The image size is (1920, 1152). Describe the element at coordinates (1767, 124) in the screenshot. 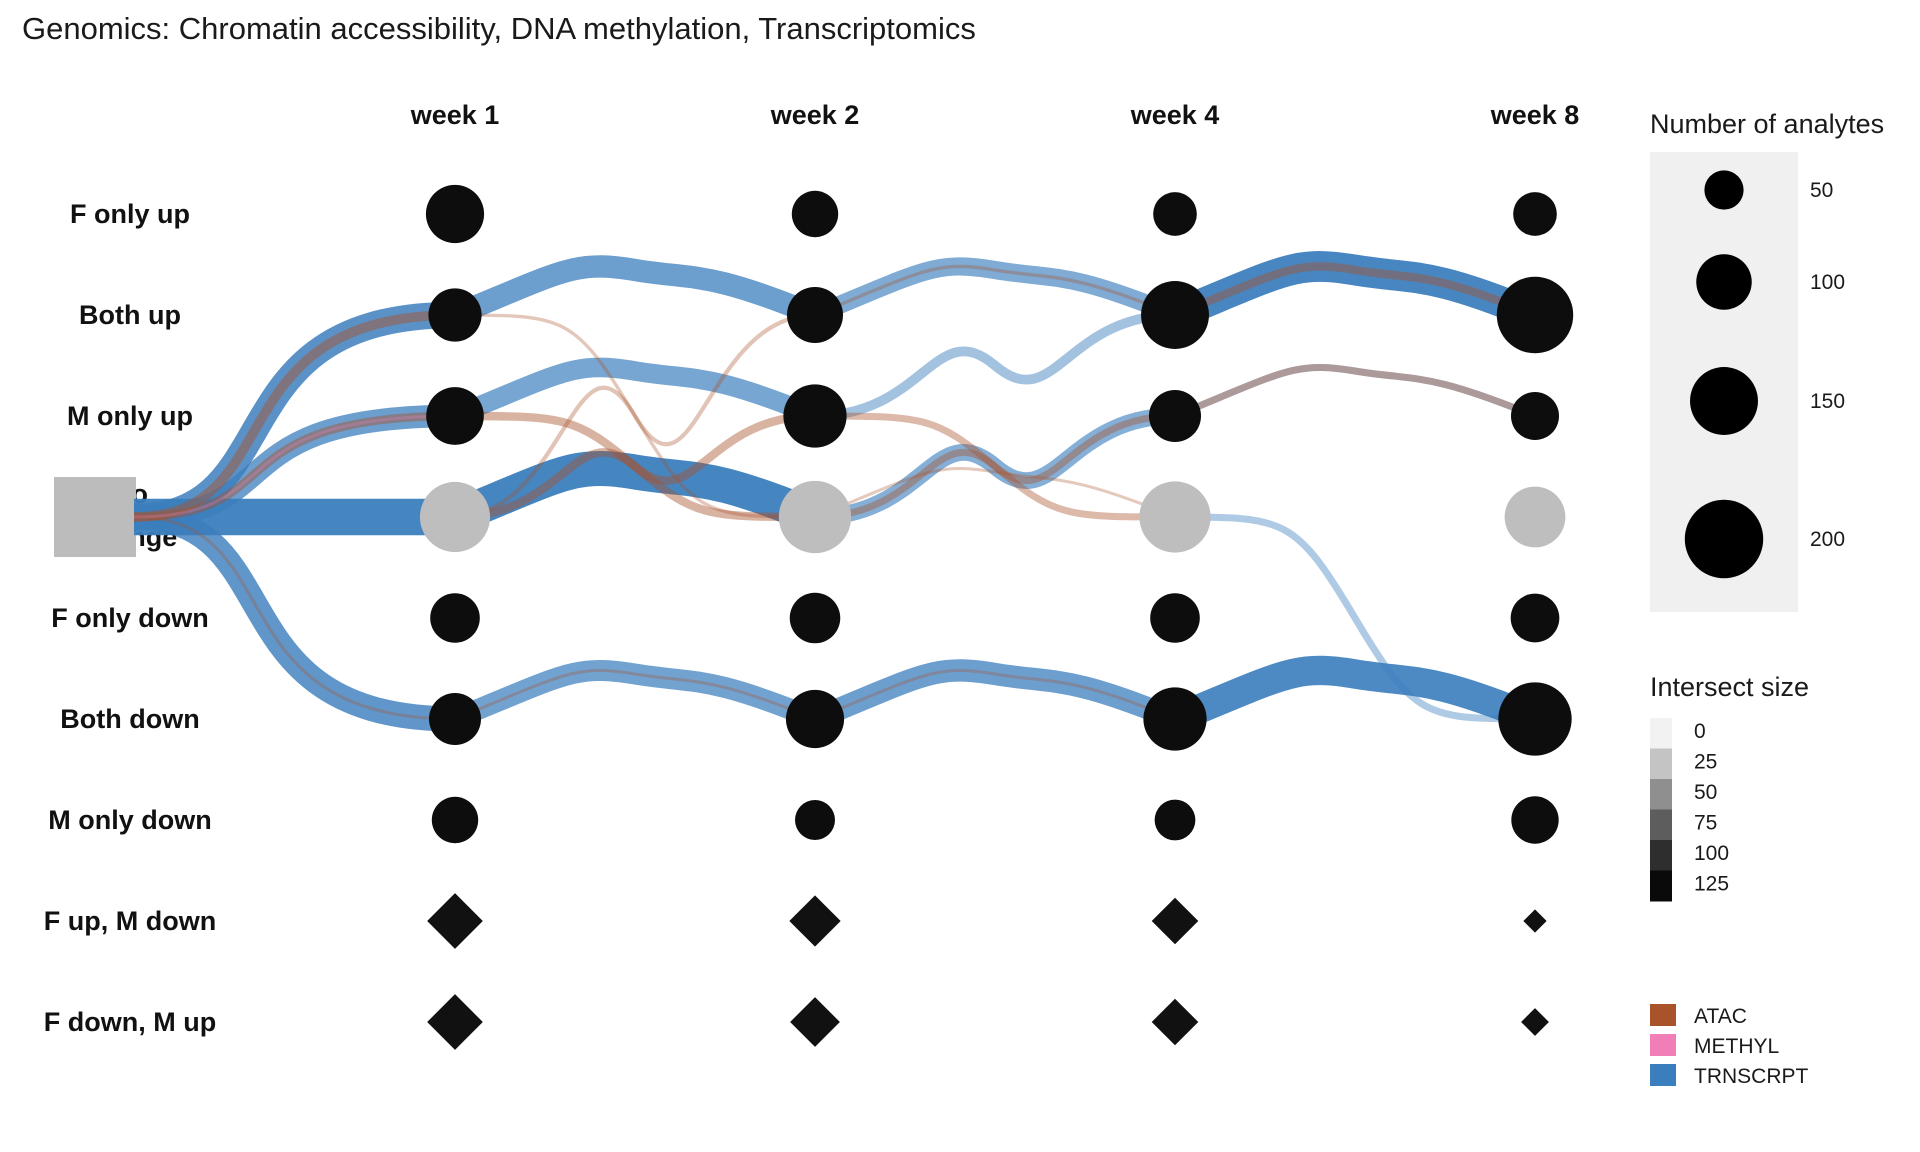

I see `size-legend-title: Number of analytes` at that location.